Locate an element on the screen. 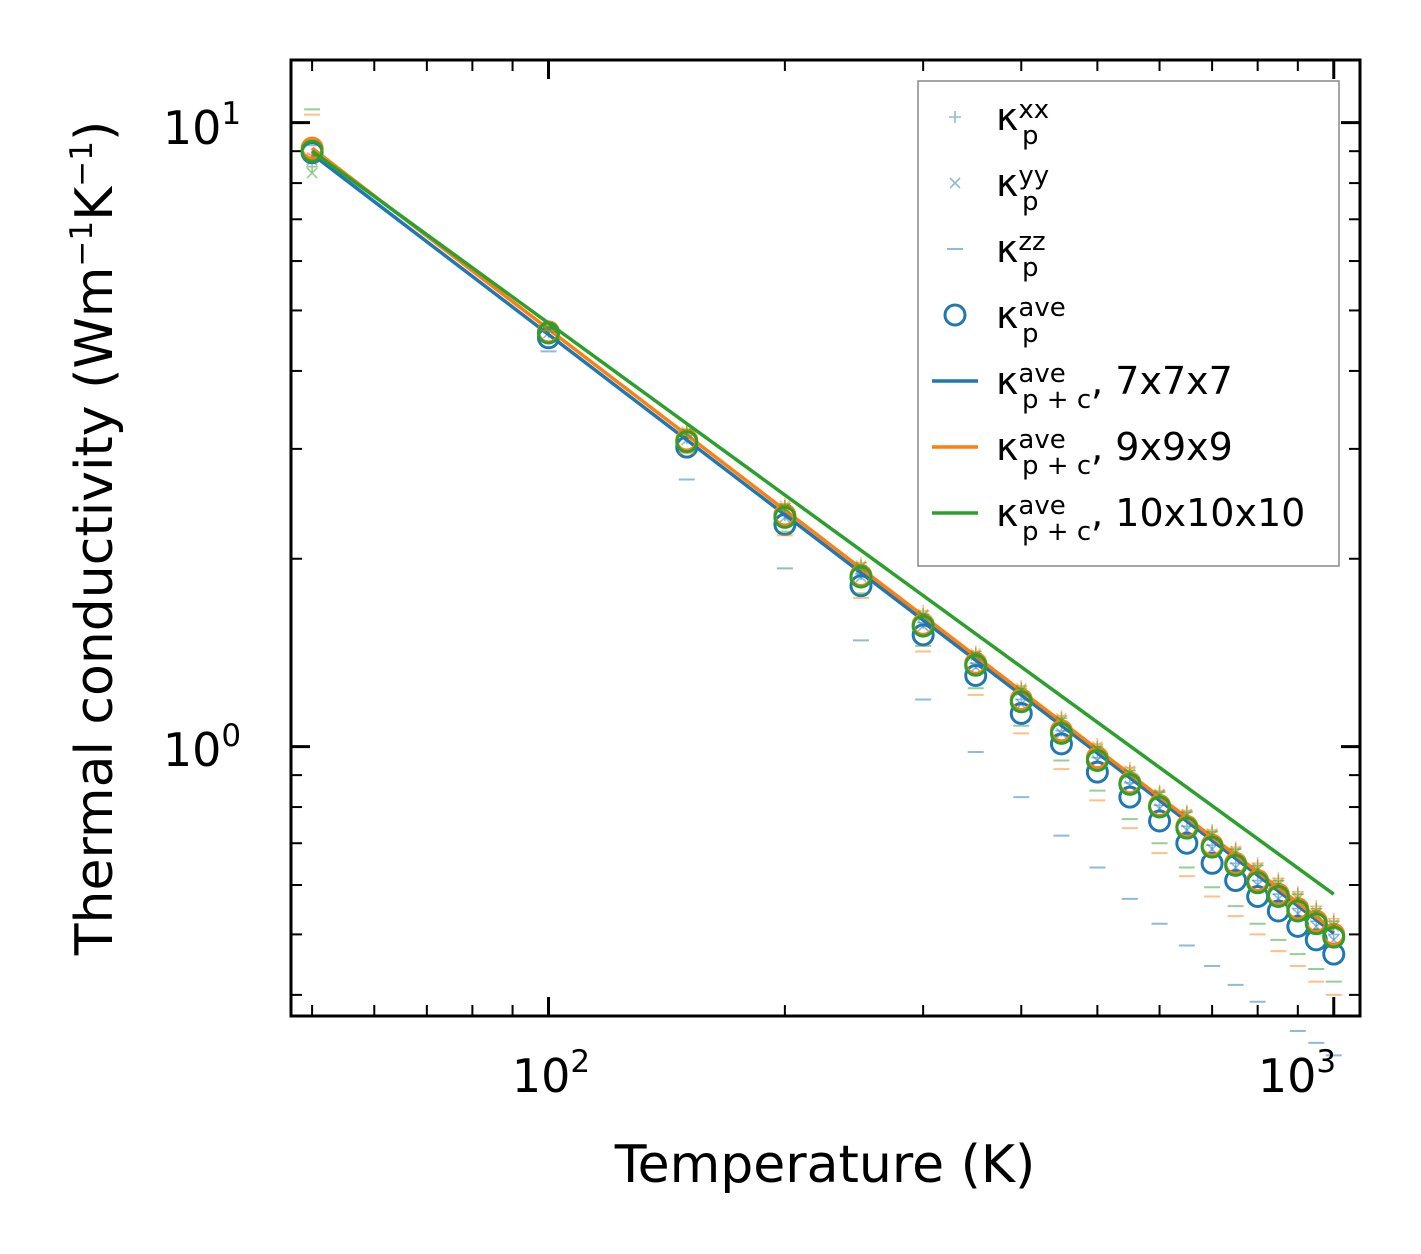 The image size is (1421, 1254). legend-x-glyph is located at coordinates (955, 183).